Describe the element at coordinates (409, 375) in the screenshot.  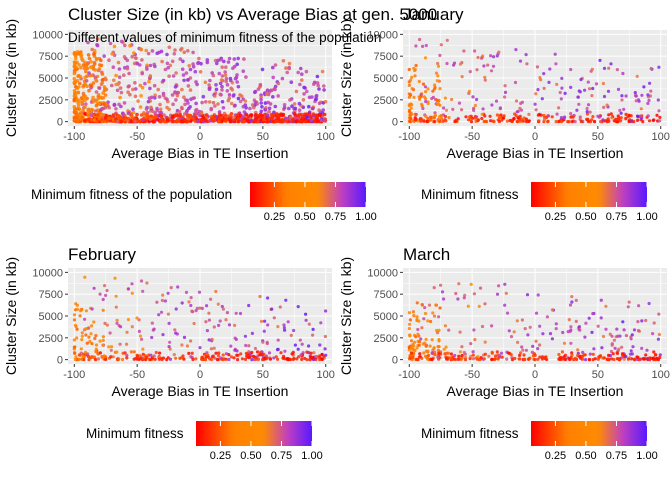
I see `x-tick-label: -100` at that location.